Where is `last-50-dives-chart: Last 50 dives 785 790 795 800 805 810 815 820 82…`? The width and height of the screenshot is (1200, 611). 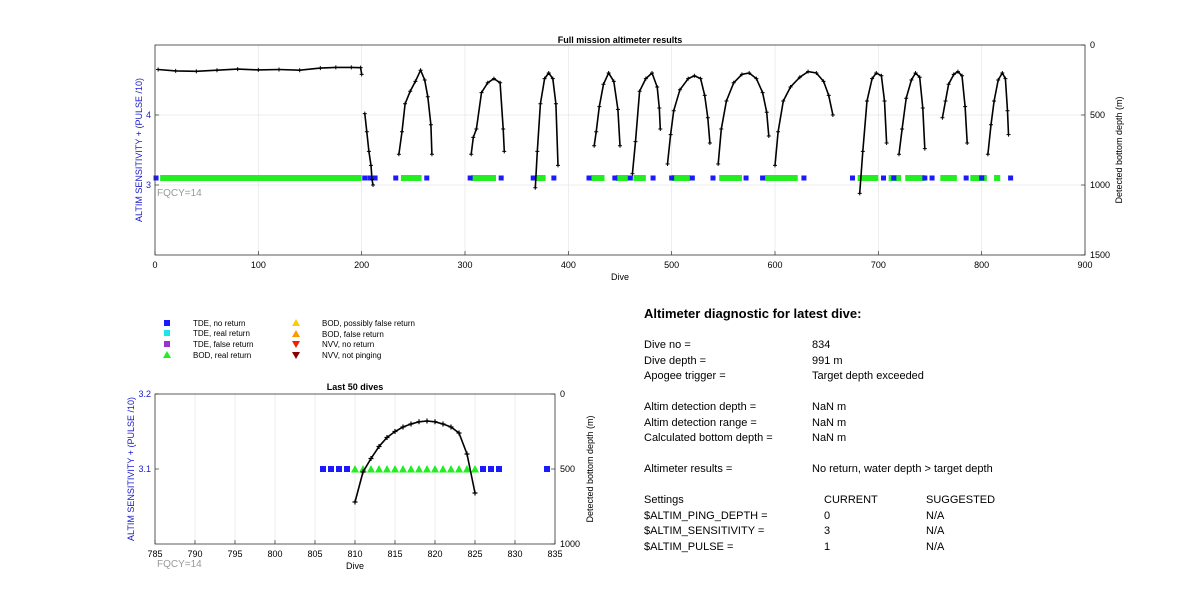
last-50-dives-chart: Last 50 dives 785 790 795 800 805 810 815 820 82… is located at coordinates (360, 476).